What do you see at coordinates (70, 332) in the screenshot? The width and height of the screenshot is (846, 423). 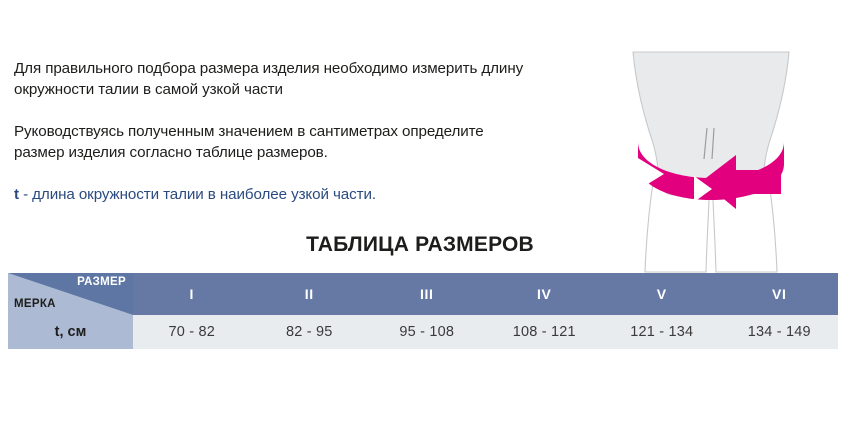 I see `row-label-waist: t, см` at bounding box center [70, 332].